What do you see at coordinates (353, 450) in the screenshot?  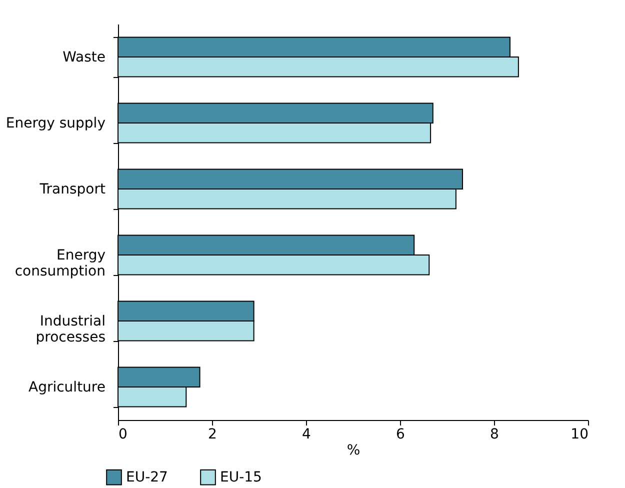 I see `x-axis-title: %` at bounding box center [353, 450].